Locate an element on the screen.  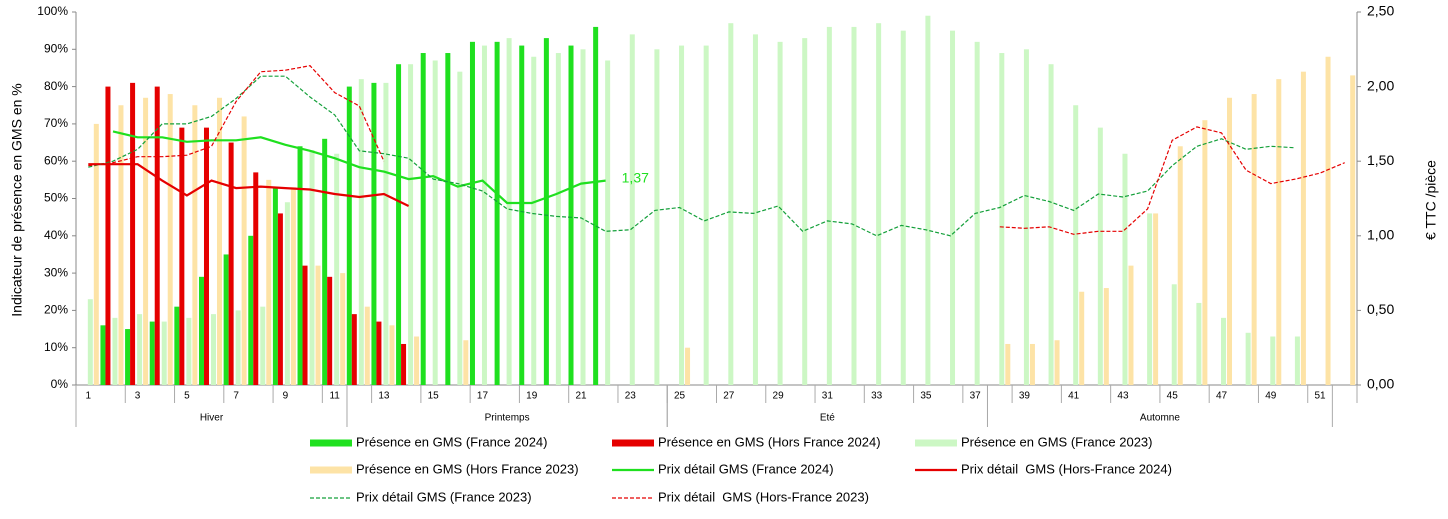
x-tick-label: 7 is located at coordinates (236, 396).